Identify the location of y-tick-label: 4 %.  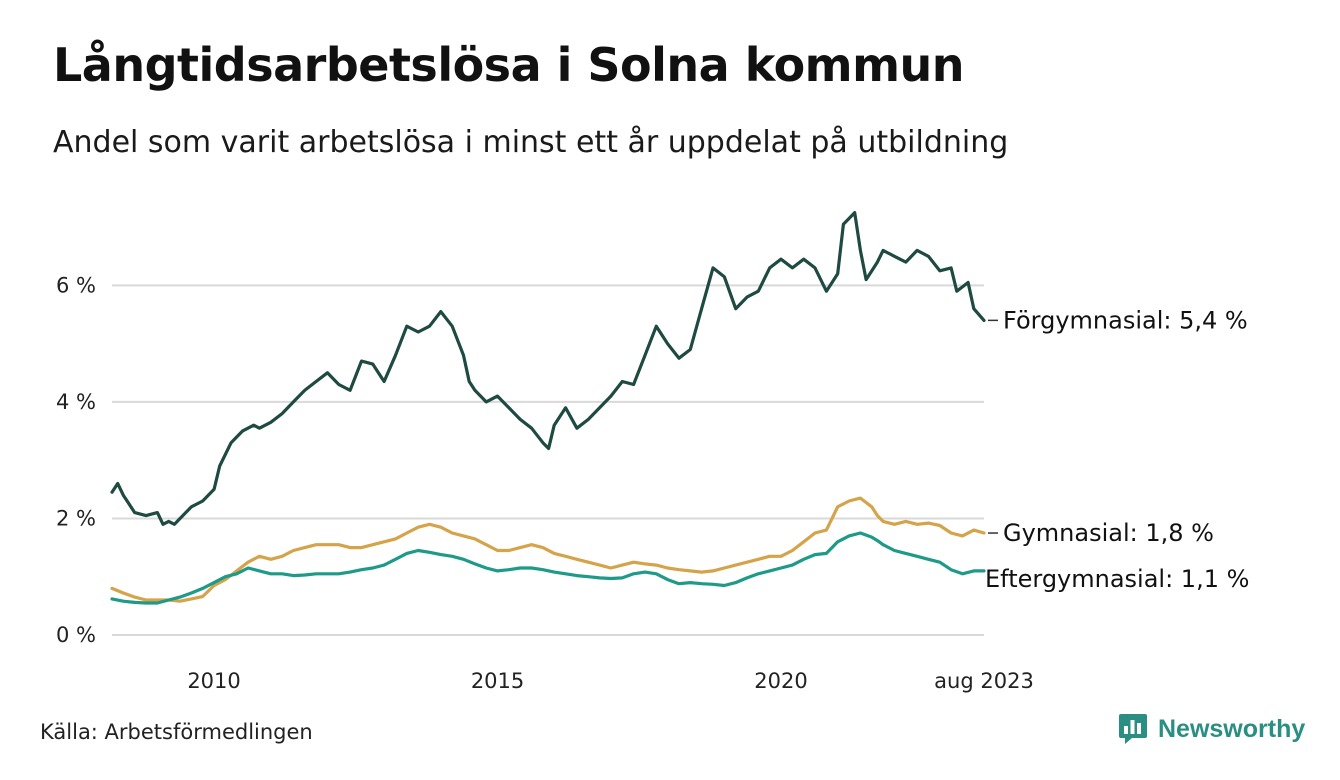
(76, 402).